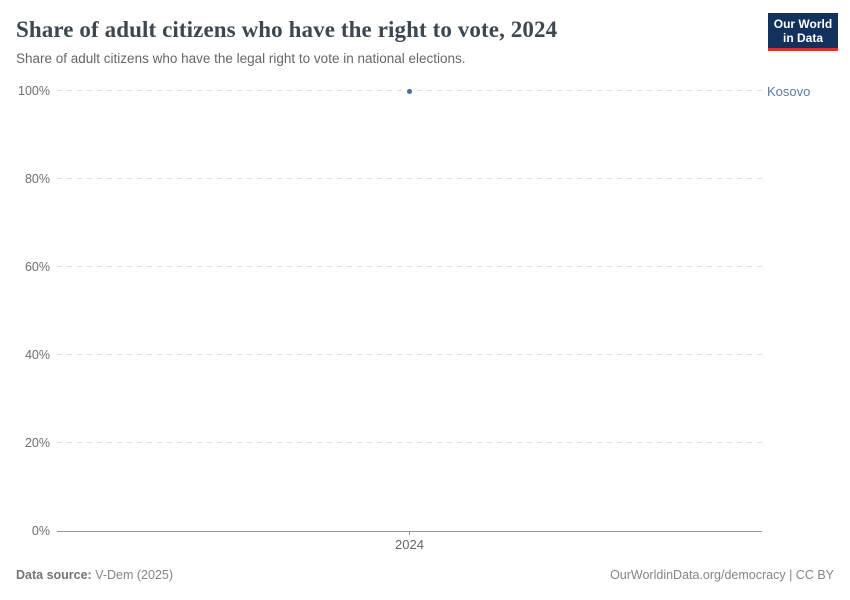  I want to click on data-source: Data source: V-Dem (2025), so click(94, 575).